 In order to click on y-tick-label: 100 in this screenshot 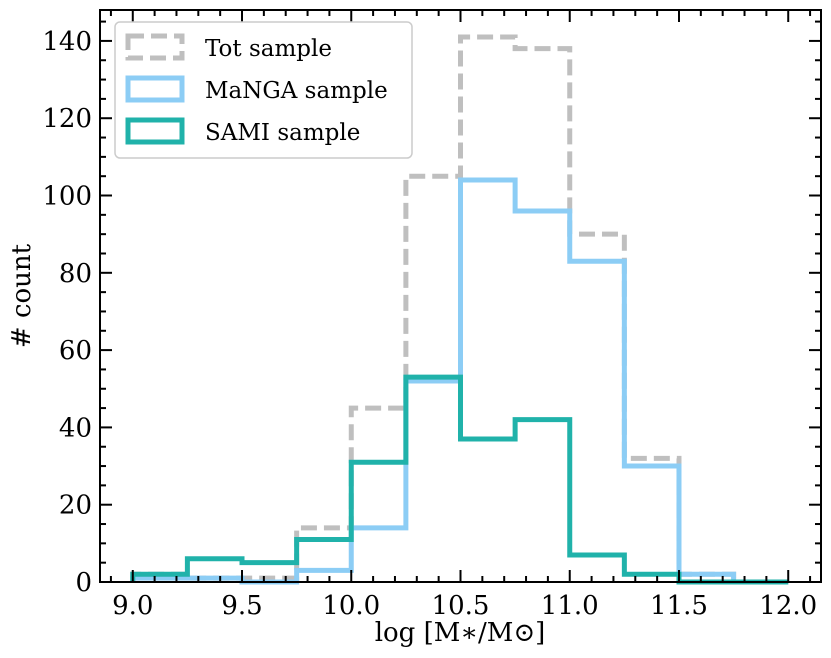, I will do `click(67, 197)`.